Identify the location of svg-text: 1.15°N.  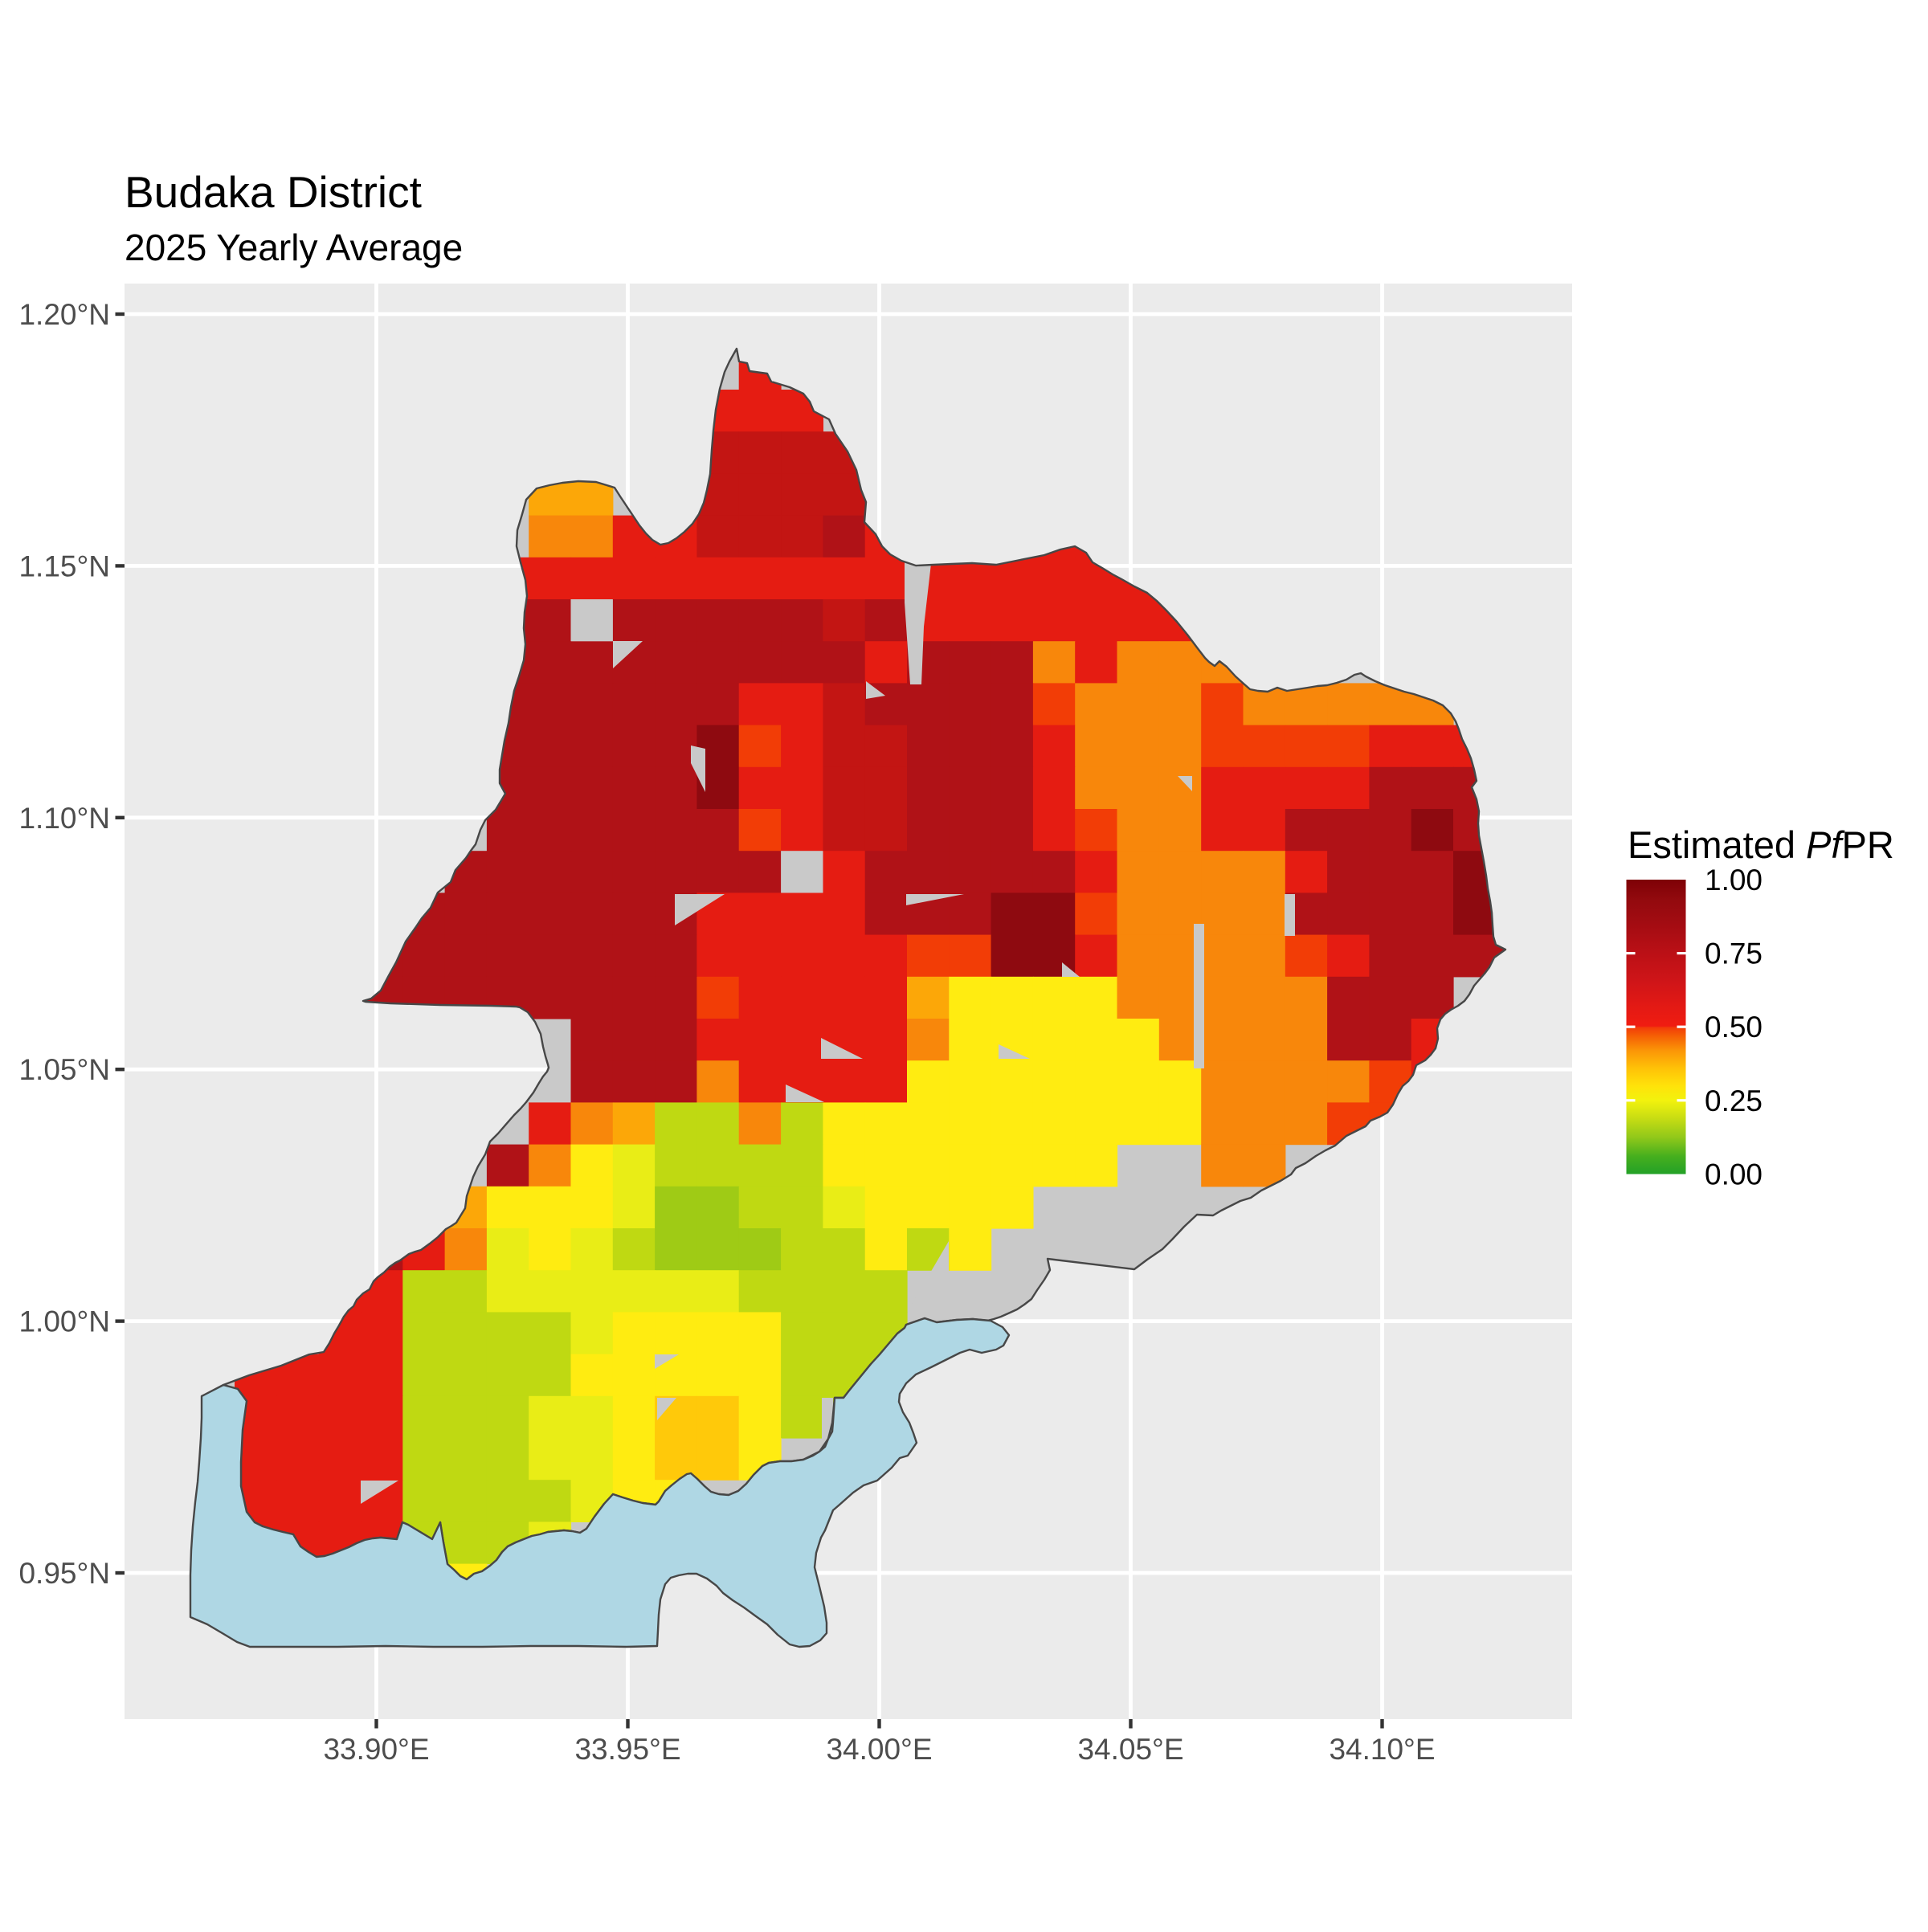
(64, 565).